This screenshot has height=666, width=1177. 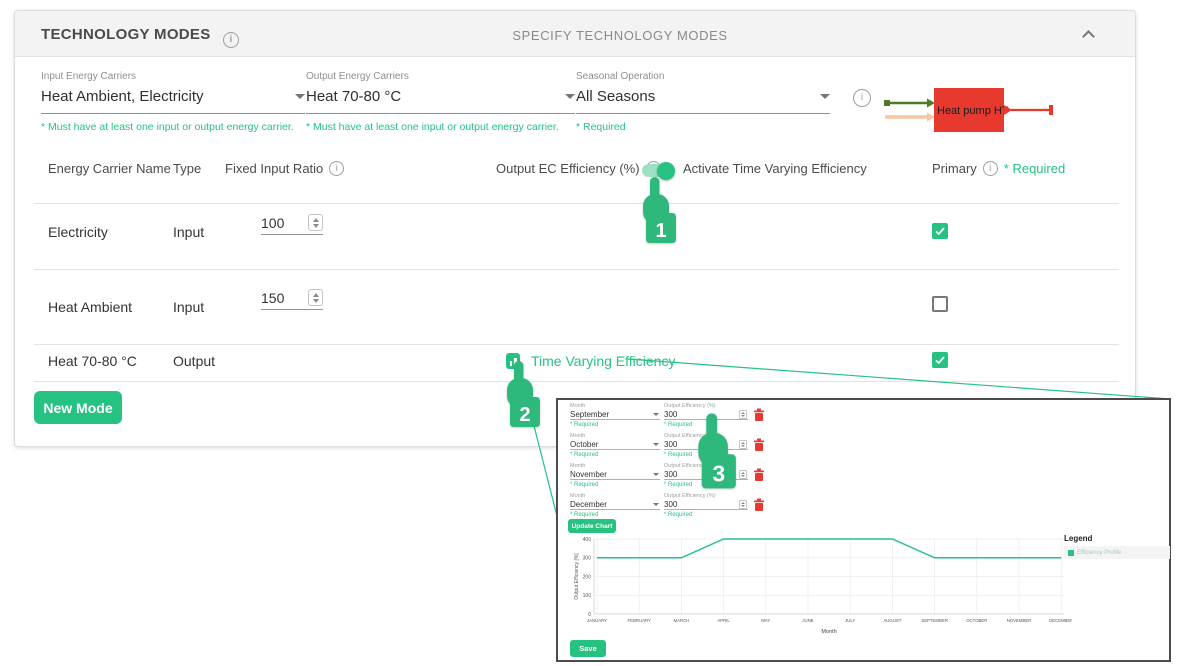 I want to click on svg-text: SEPTEMBER, so click(x=934, y=620).